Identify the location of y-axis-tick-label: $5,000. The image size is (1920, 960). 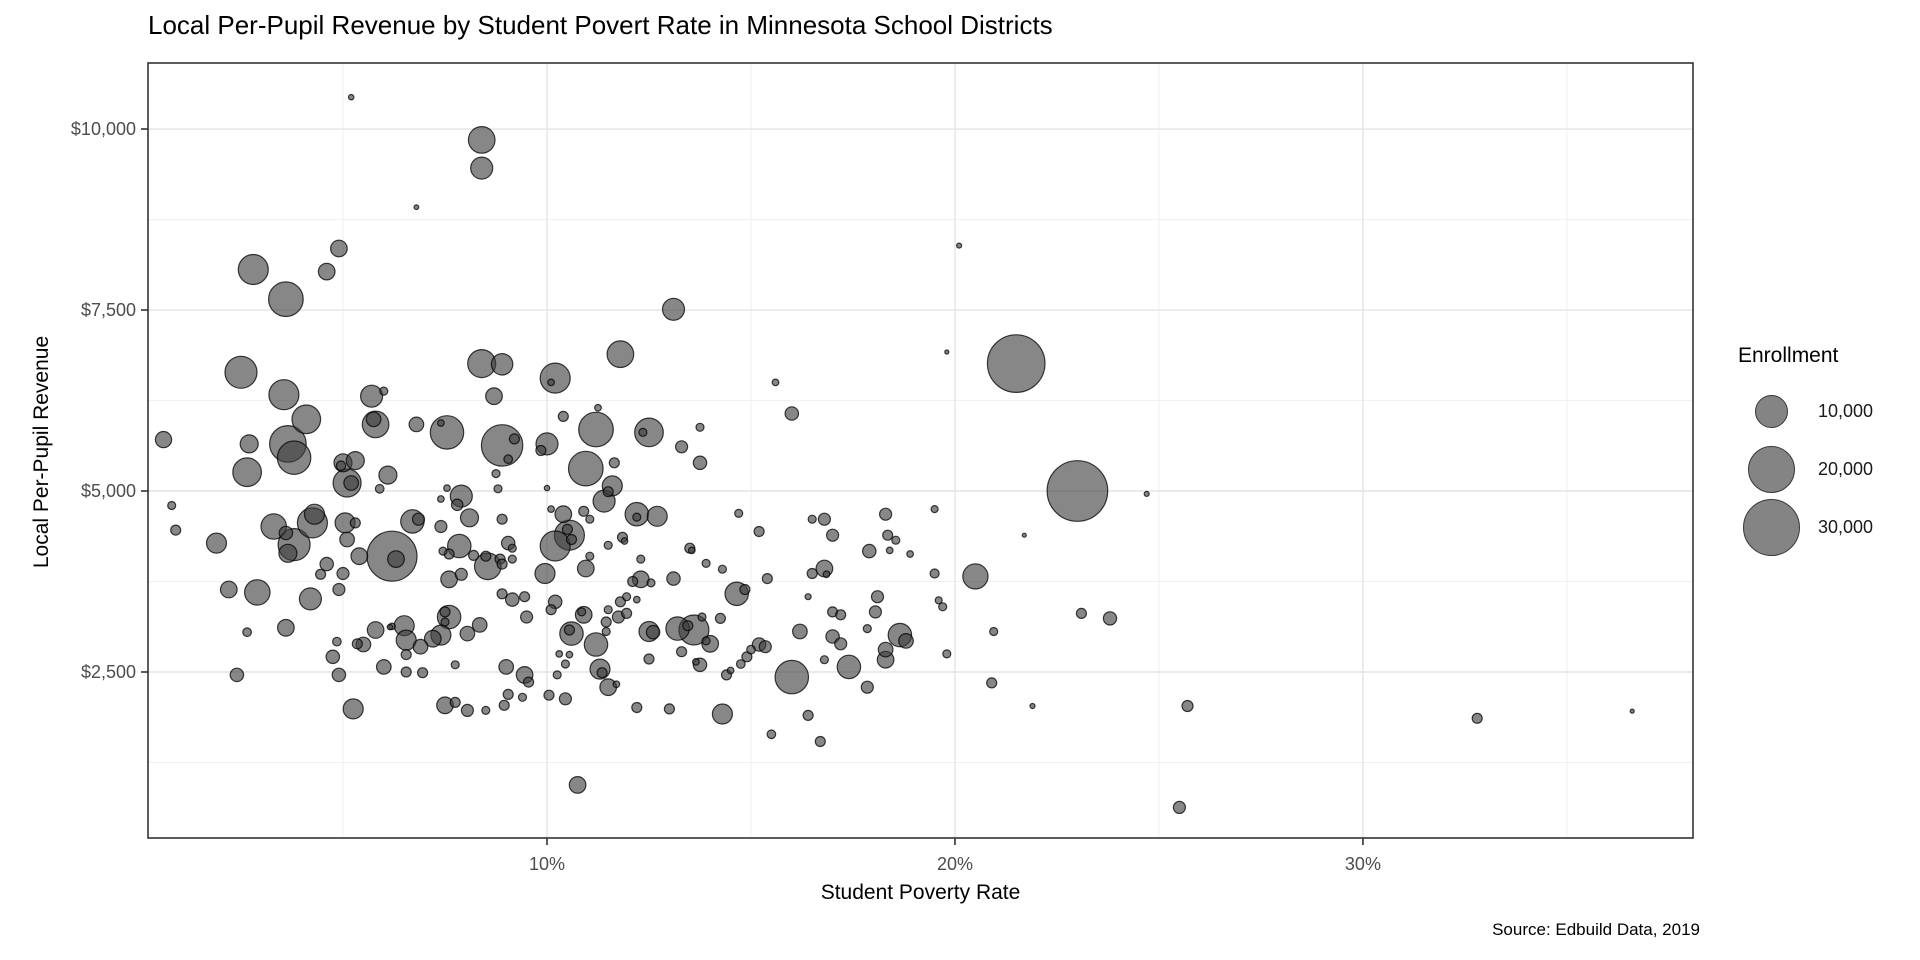
(108, 491).